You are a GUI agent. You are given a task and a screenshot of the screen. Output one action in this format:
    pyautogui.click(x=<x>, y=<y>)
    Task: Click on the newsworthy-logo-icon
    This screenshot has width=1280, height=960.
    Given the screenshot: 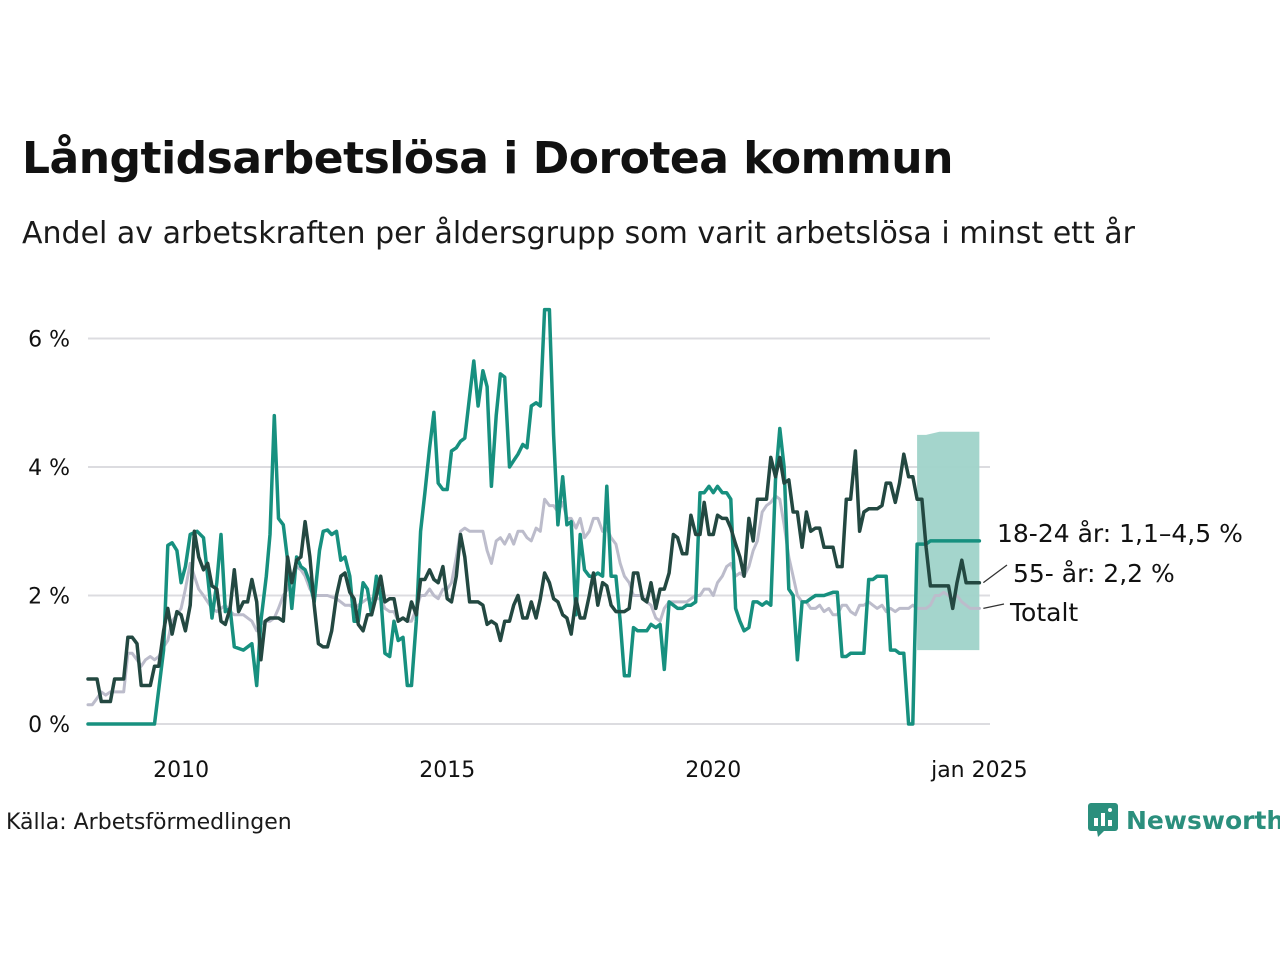 What is the action you would take?
    pyautogui.click(x=1103, y=820)
    